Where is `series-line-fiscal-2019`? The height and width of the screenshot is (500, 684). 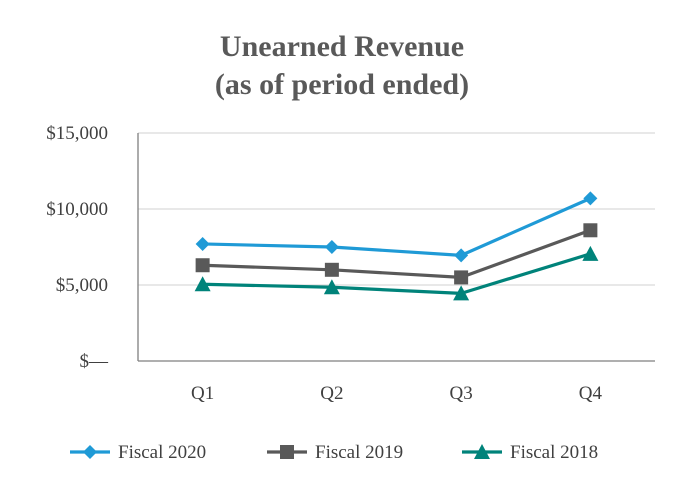
series-line-fiscal-2019 is located at coordinates (396, 253).